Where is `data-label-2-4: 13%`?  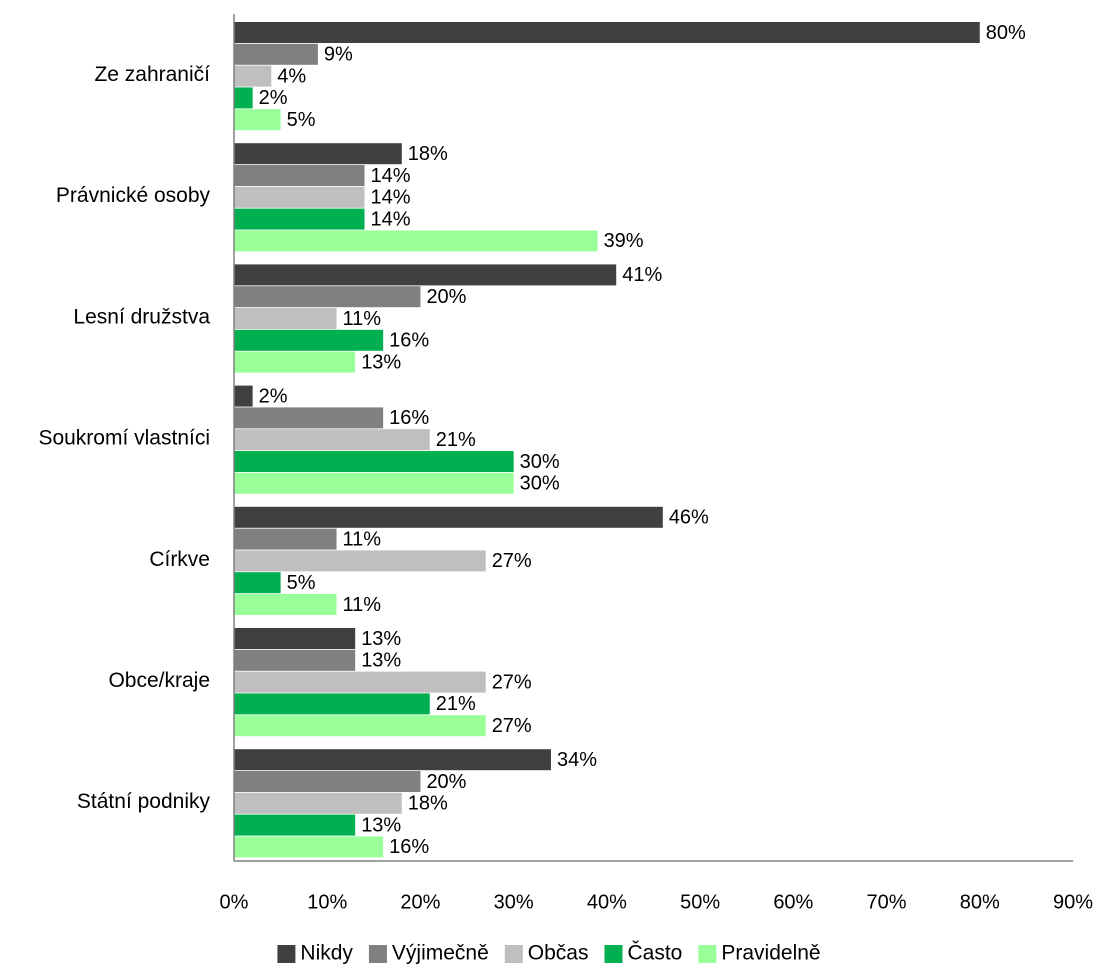
data-label-2-4: 13% is located at coordinates (381, 362).